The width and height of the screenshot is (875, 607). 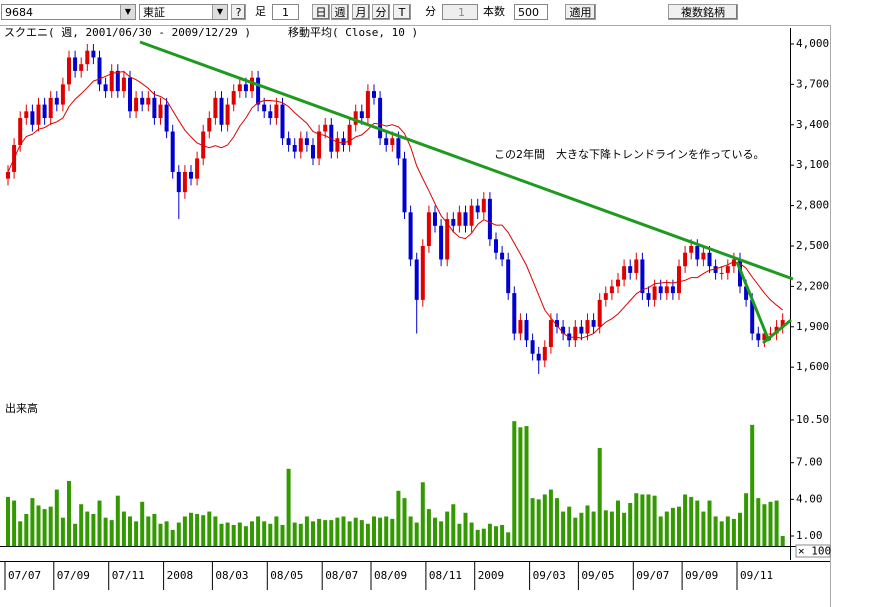 I want to click on x-tick-label: 07/07, so click(x=24, y=575).